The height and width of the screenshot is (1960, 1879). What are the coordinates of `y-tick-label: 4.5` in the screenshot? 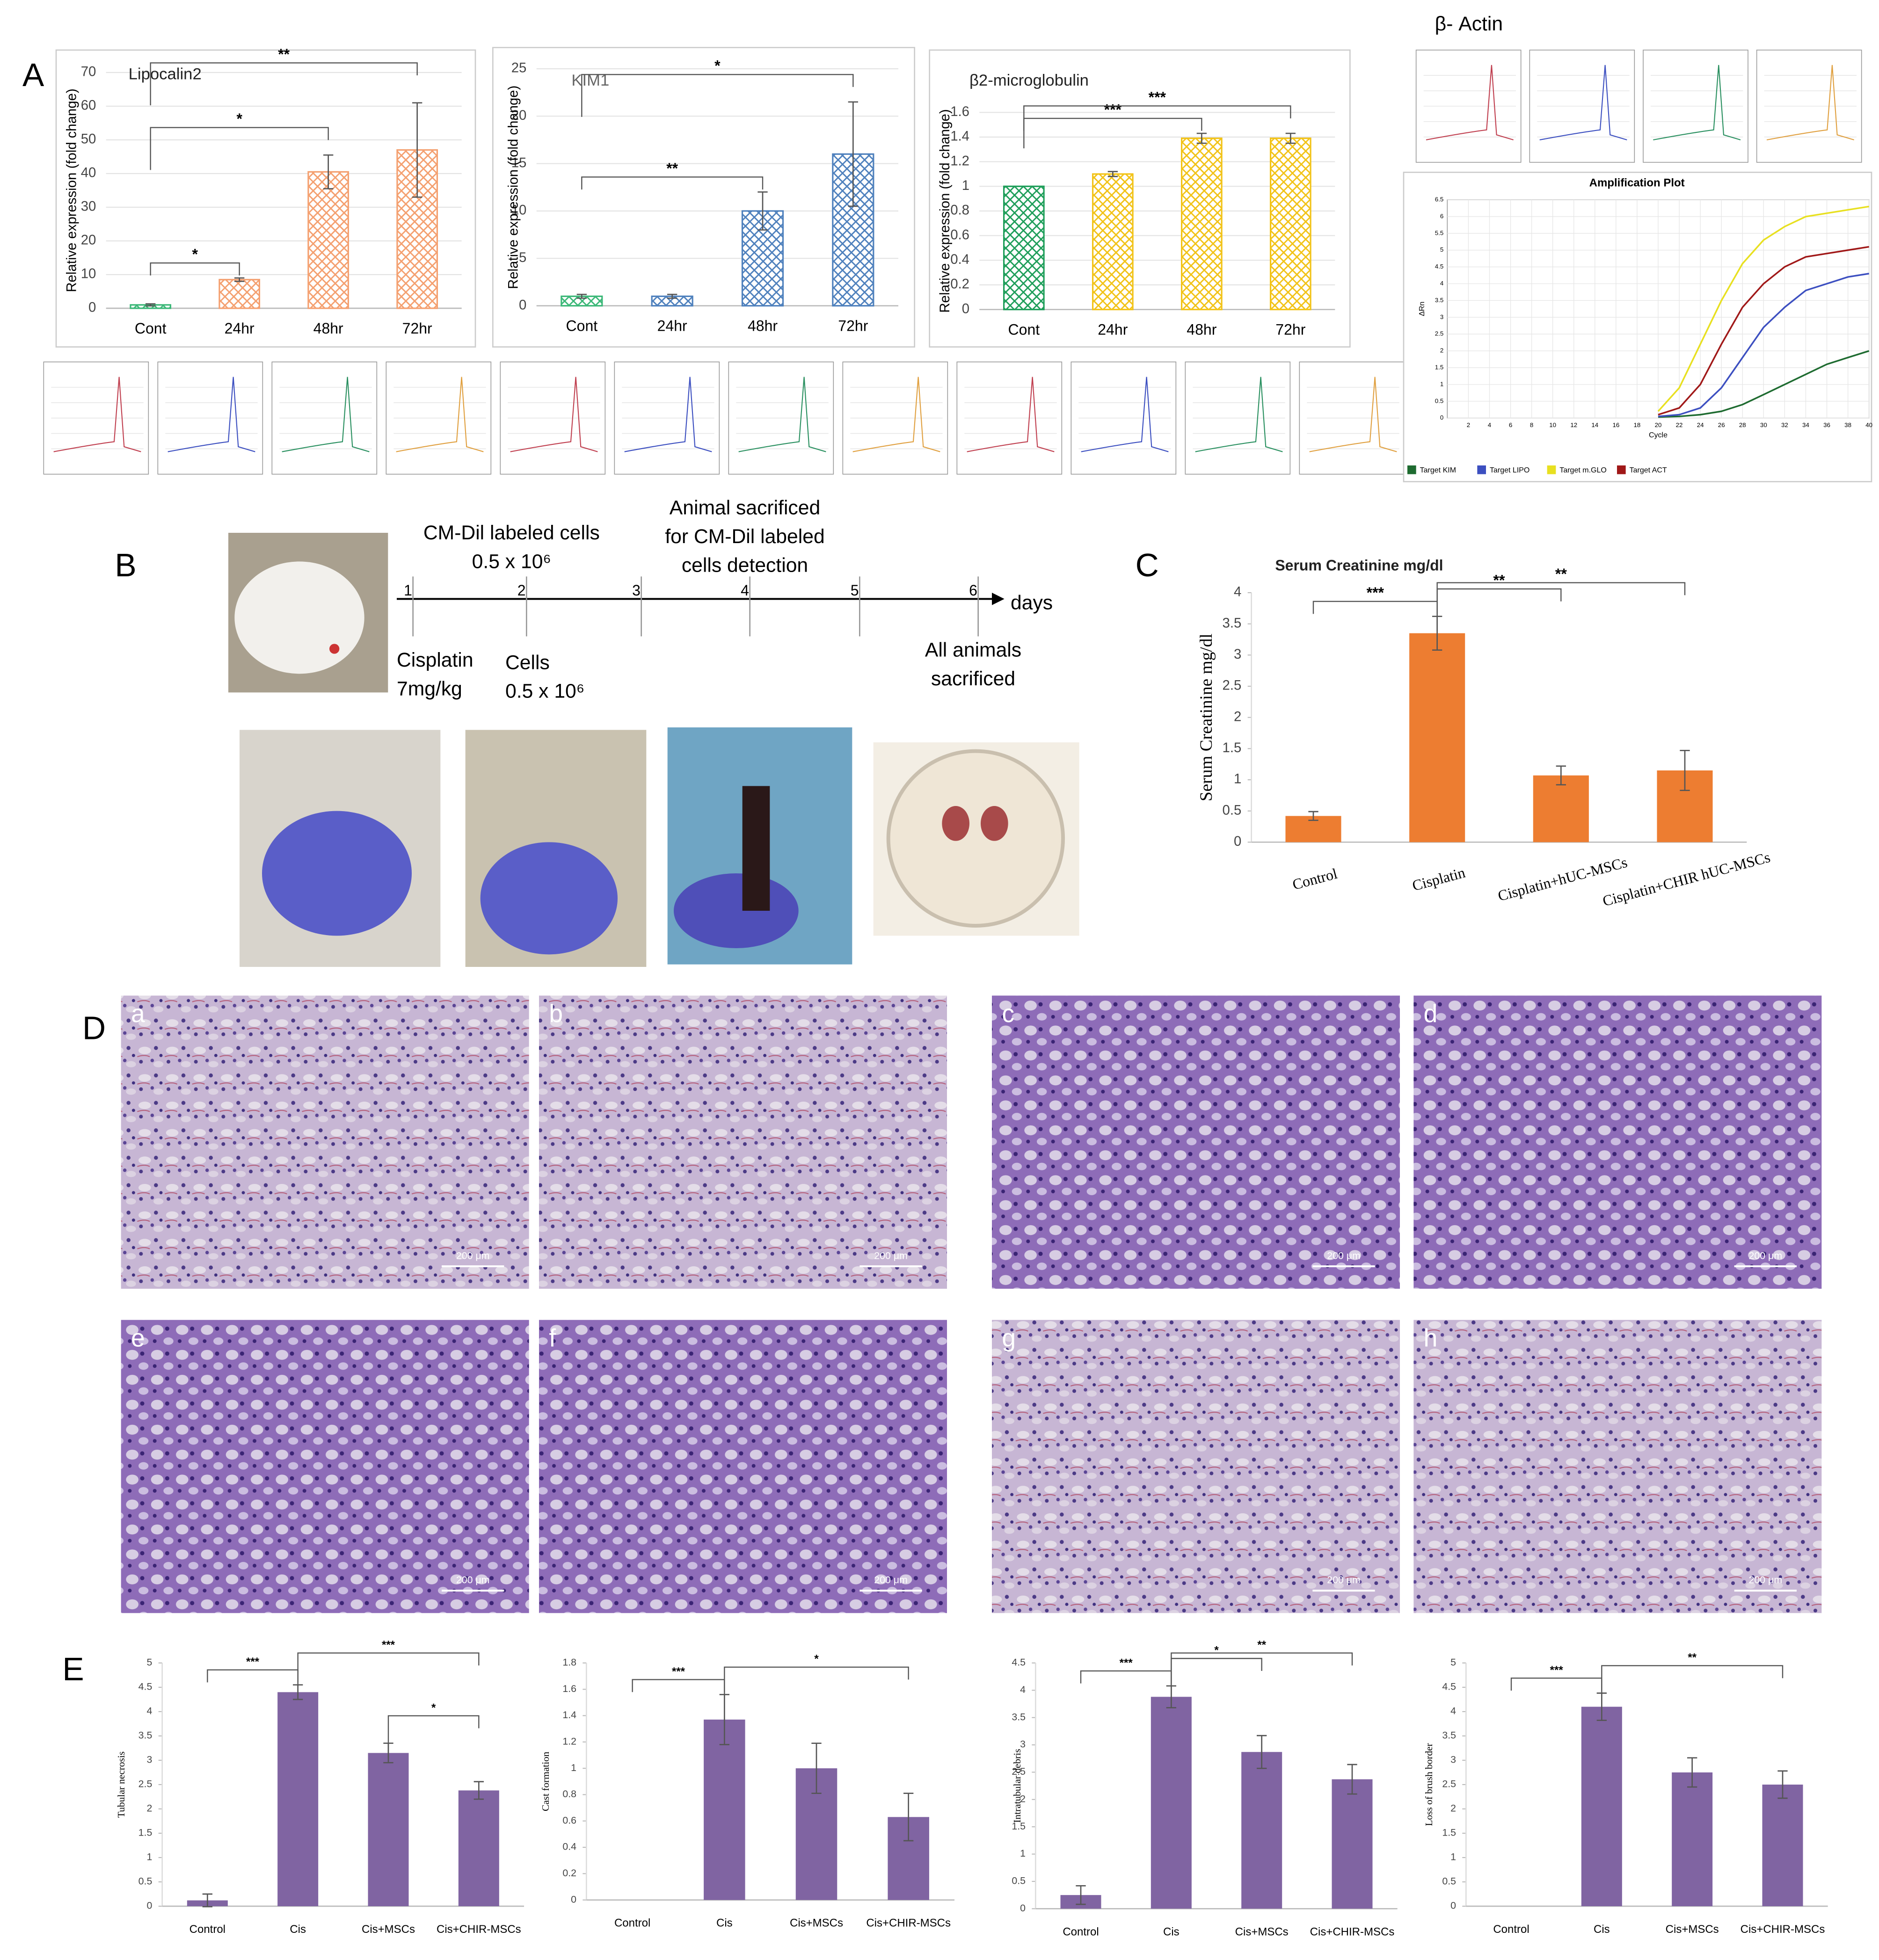 It's located at (145, 1687).